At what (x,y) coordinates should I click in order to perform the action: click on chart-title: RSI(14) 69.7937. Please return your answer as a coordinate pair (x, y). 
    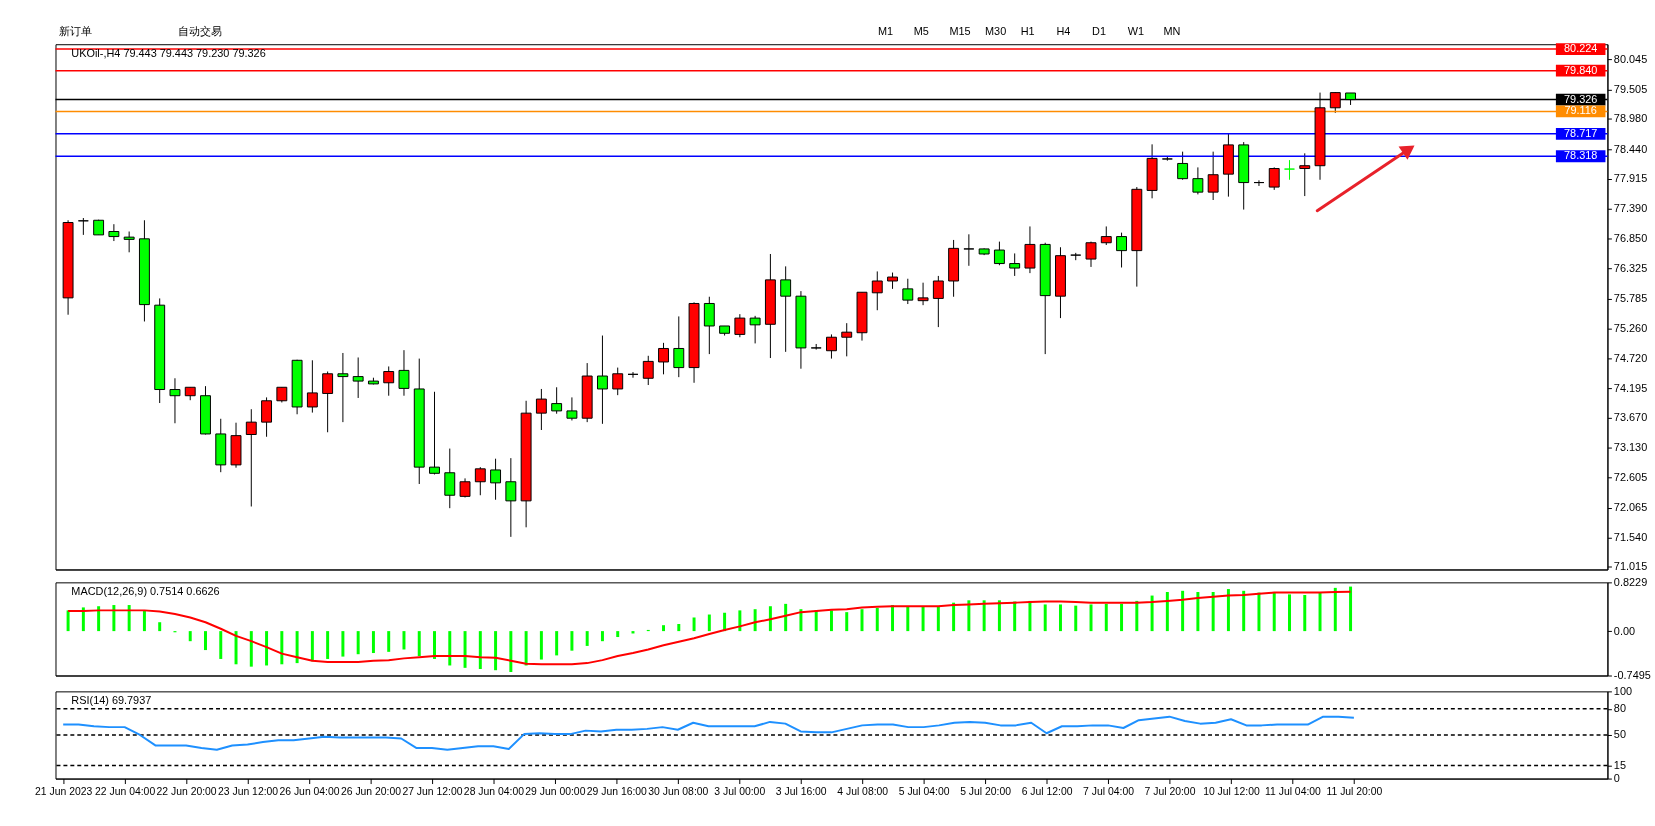
    Looking at the image, I should click on (111, 700).